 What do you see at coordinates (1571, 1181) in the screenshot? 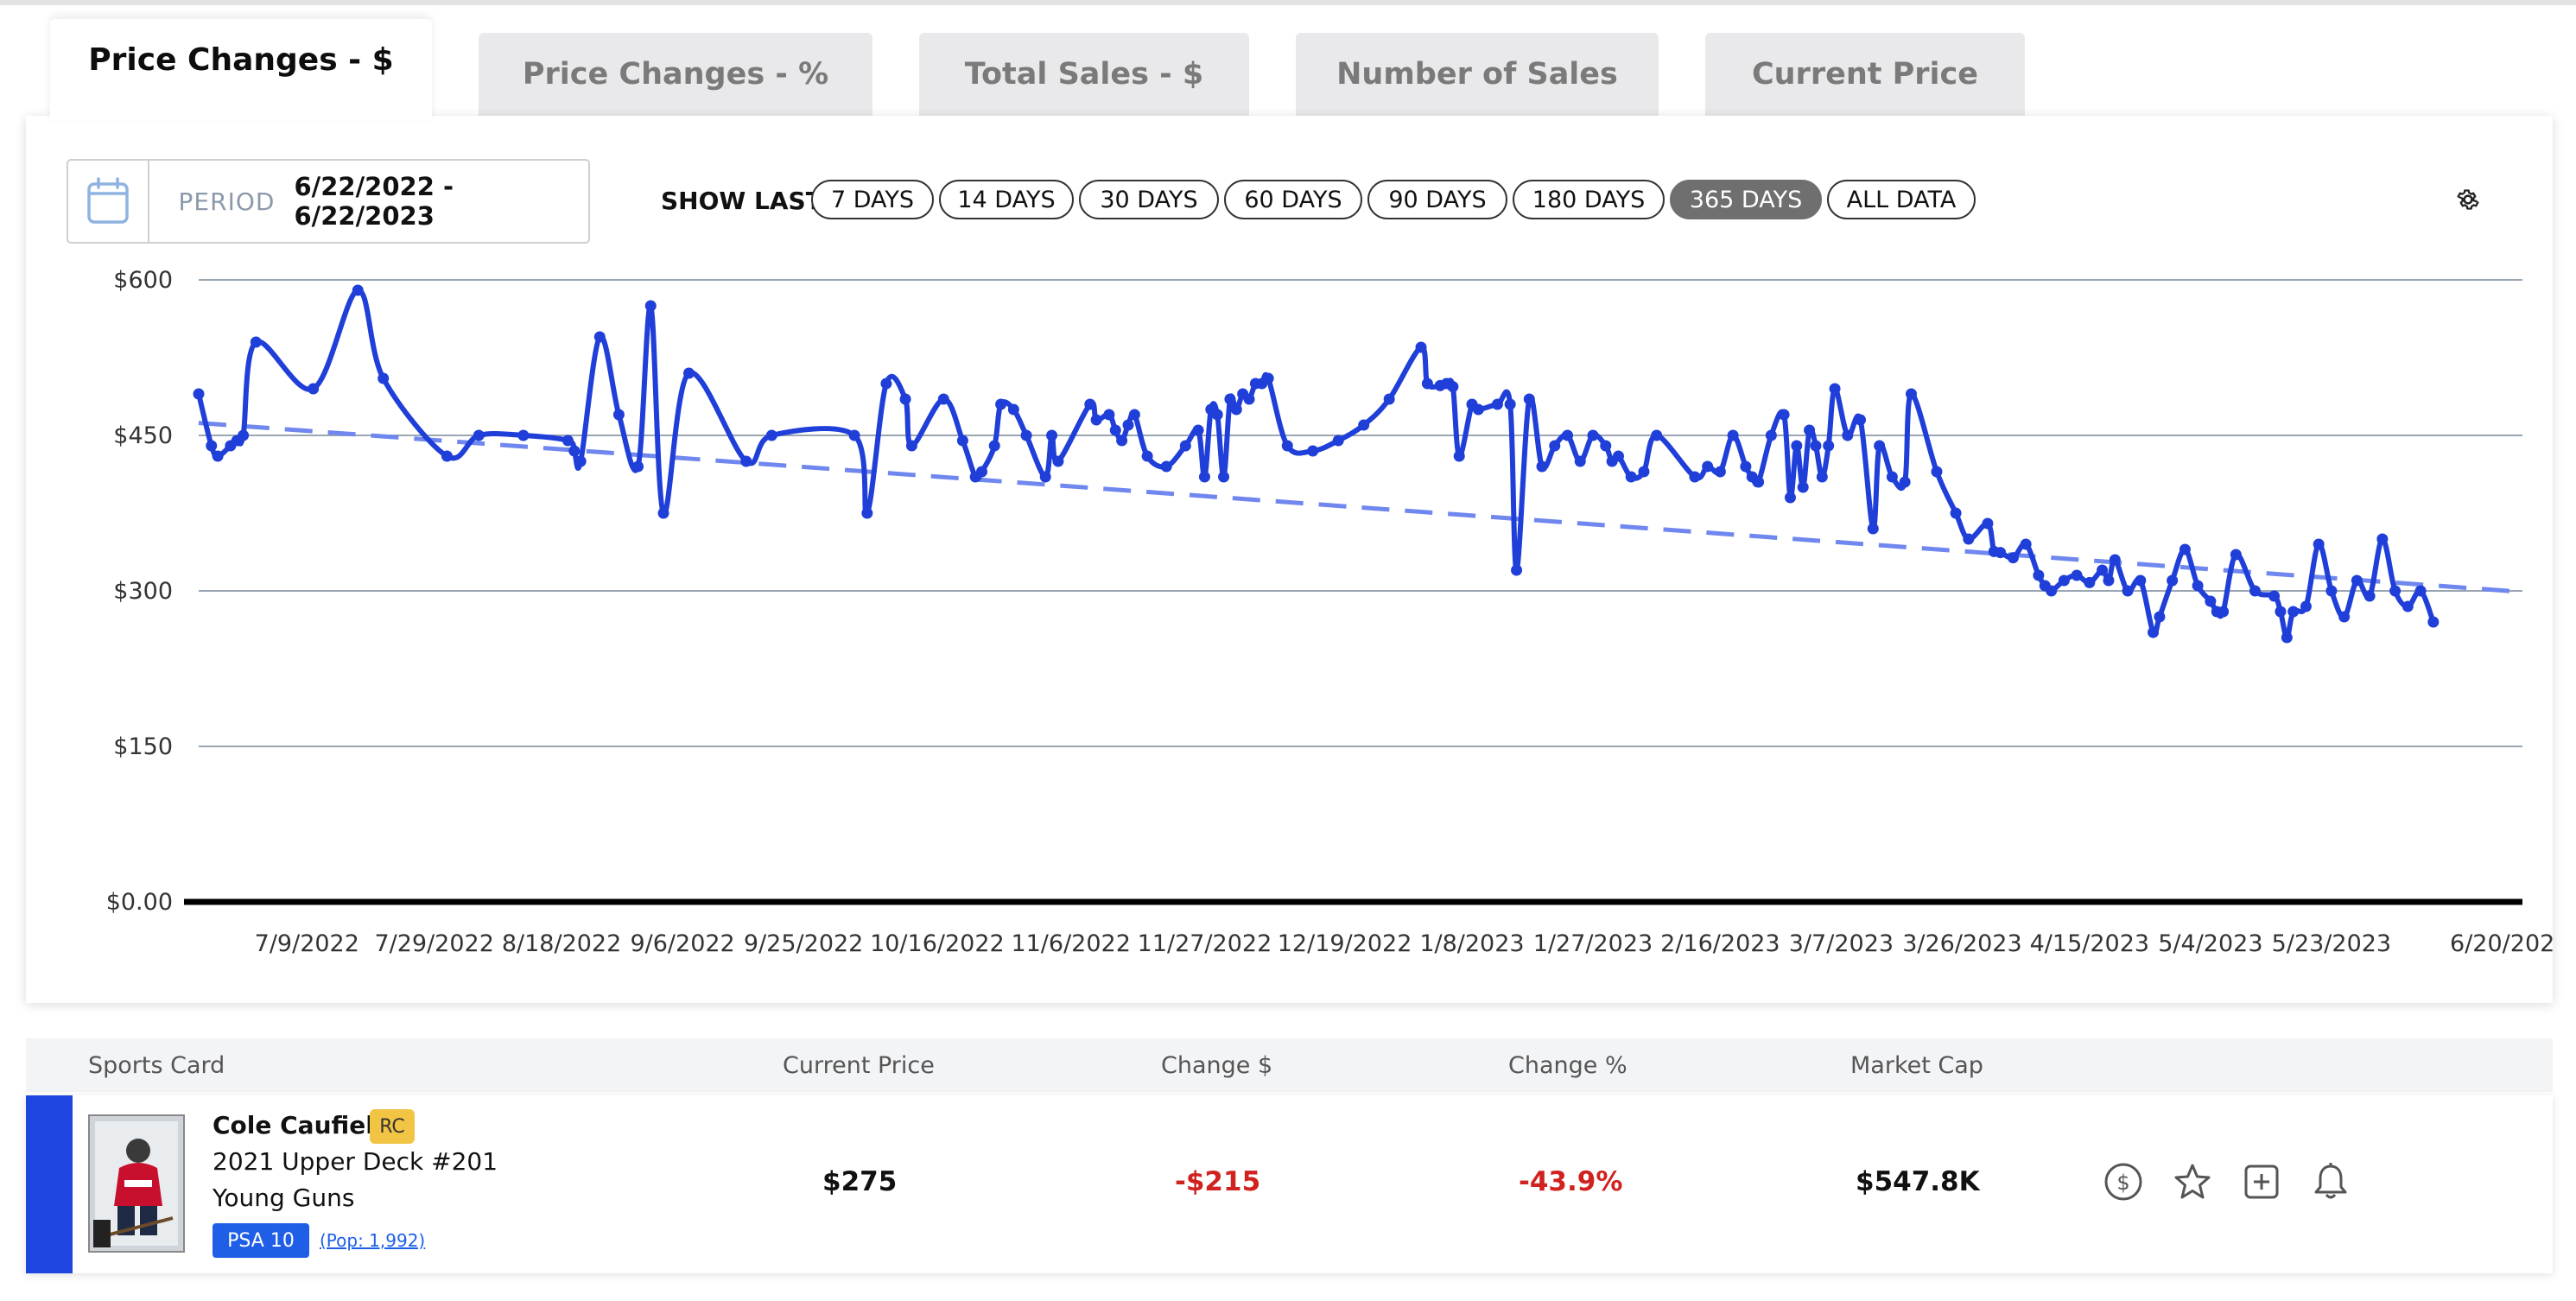
I see `change-percent-value: -43.9%` at bounding box center [1571, 1181].